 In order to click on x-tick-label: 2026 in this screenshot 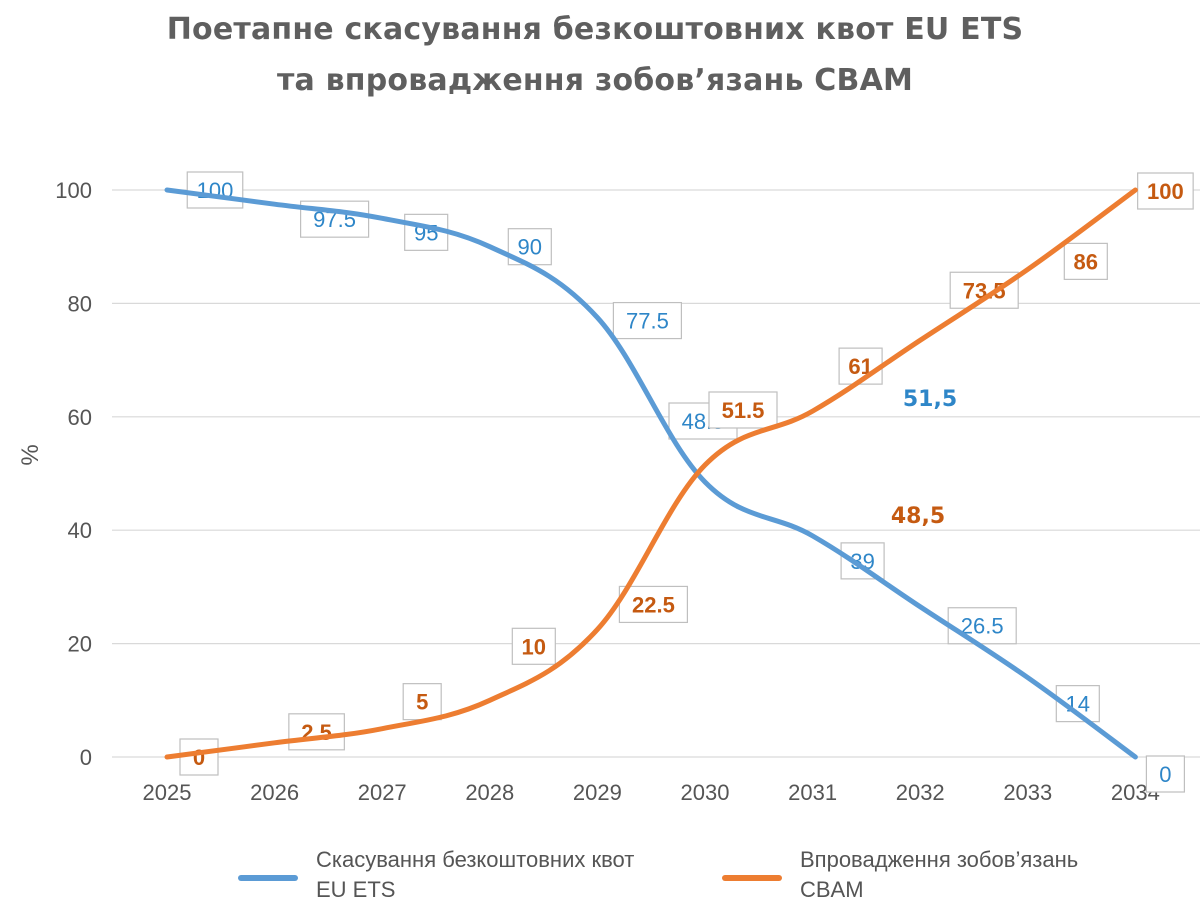, I will do `click(274, 792)`.